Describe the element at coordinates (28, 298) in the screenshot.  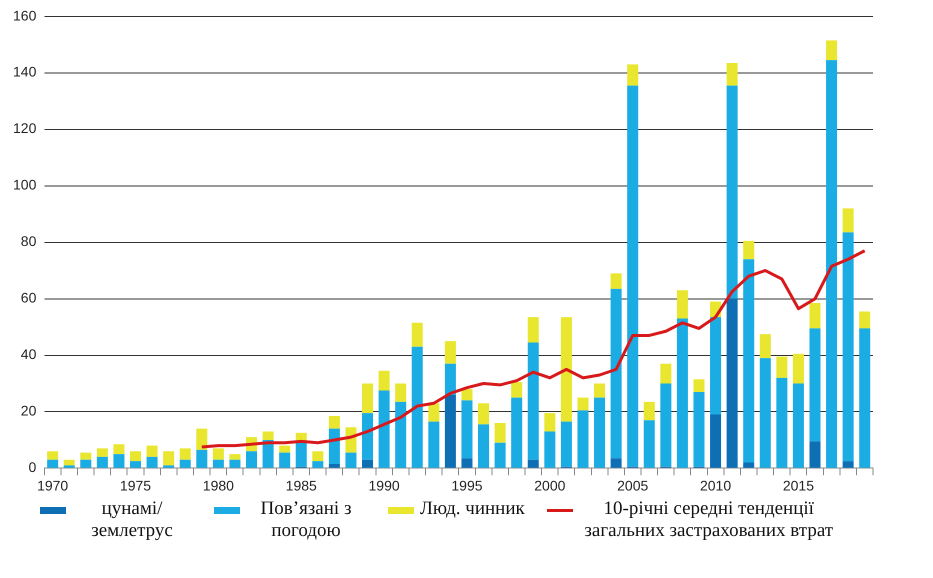
I see `y-tick-label: 60` at that location.